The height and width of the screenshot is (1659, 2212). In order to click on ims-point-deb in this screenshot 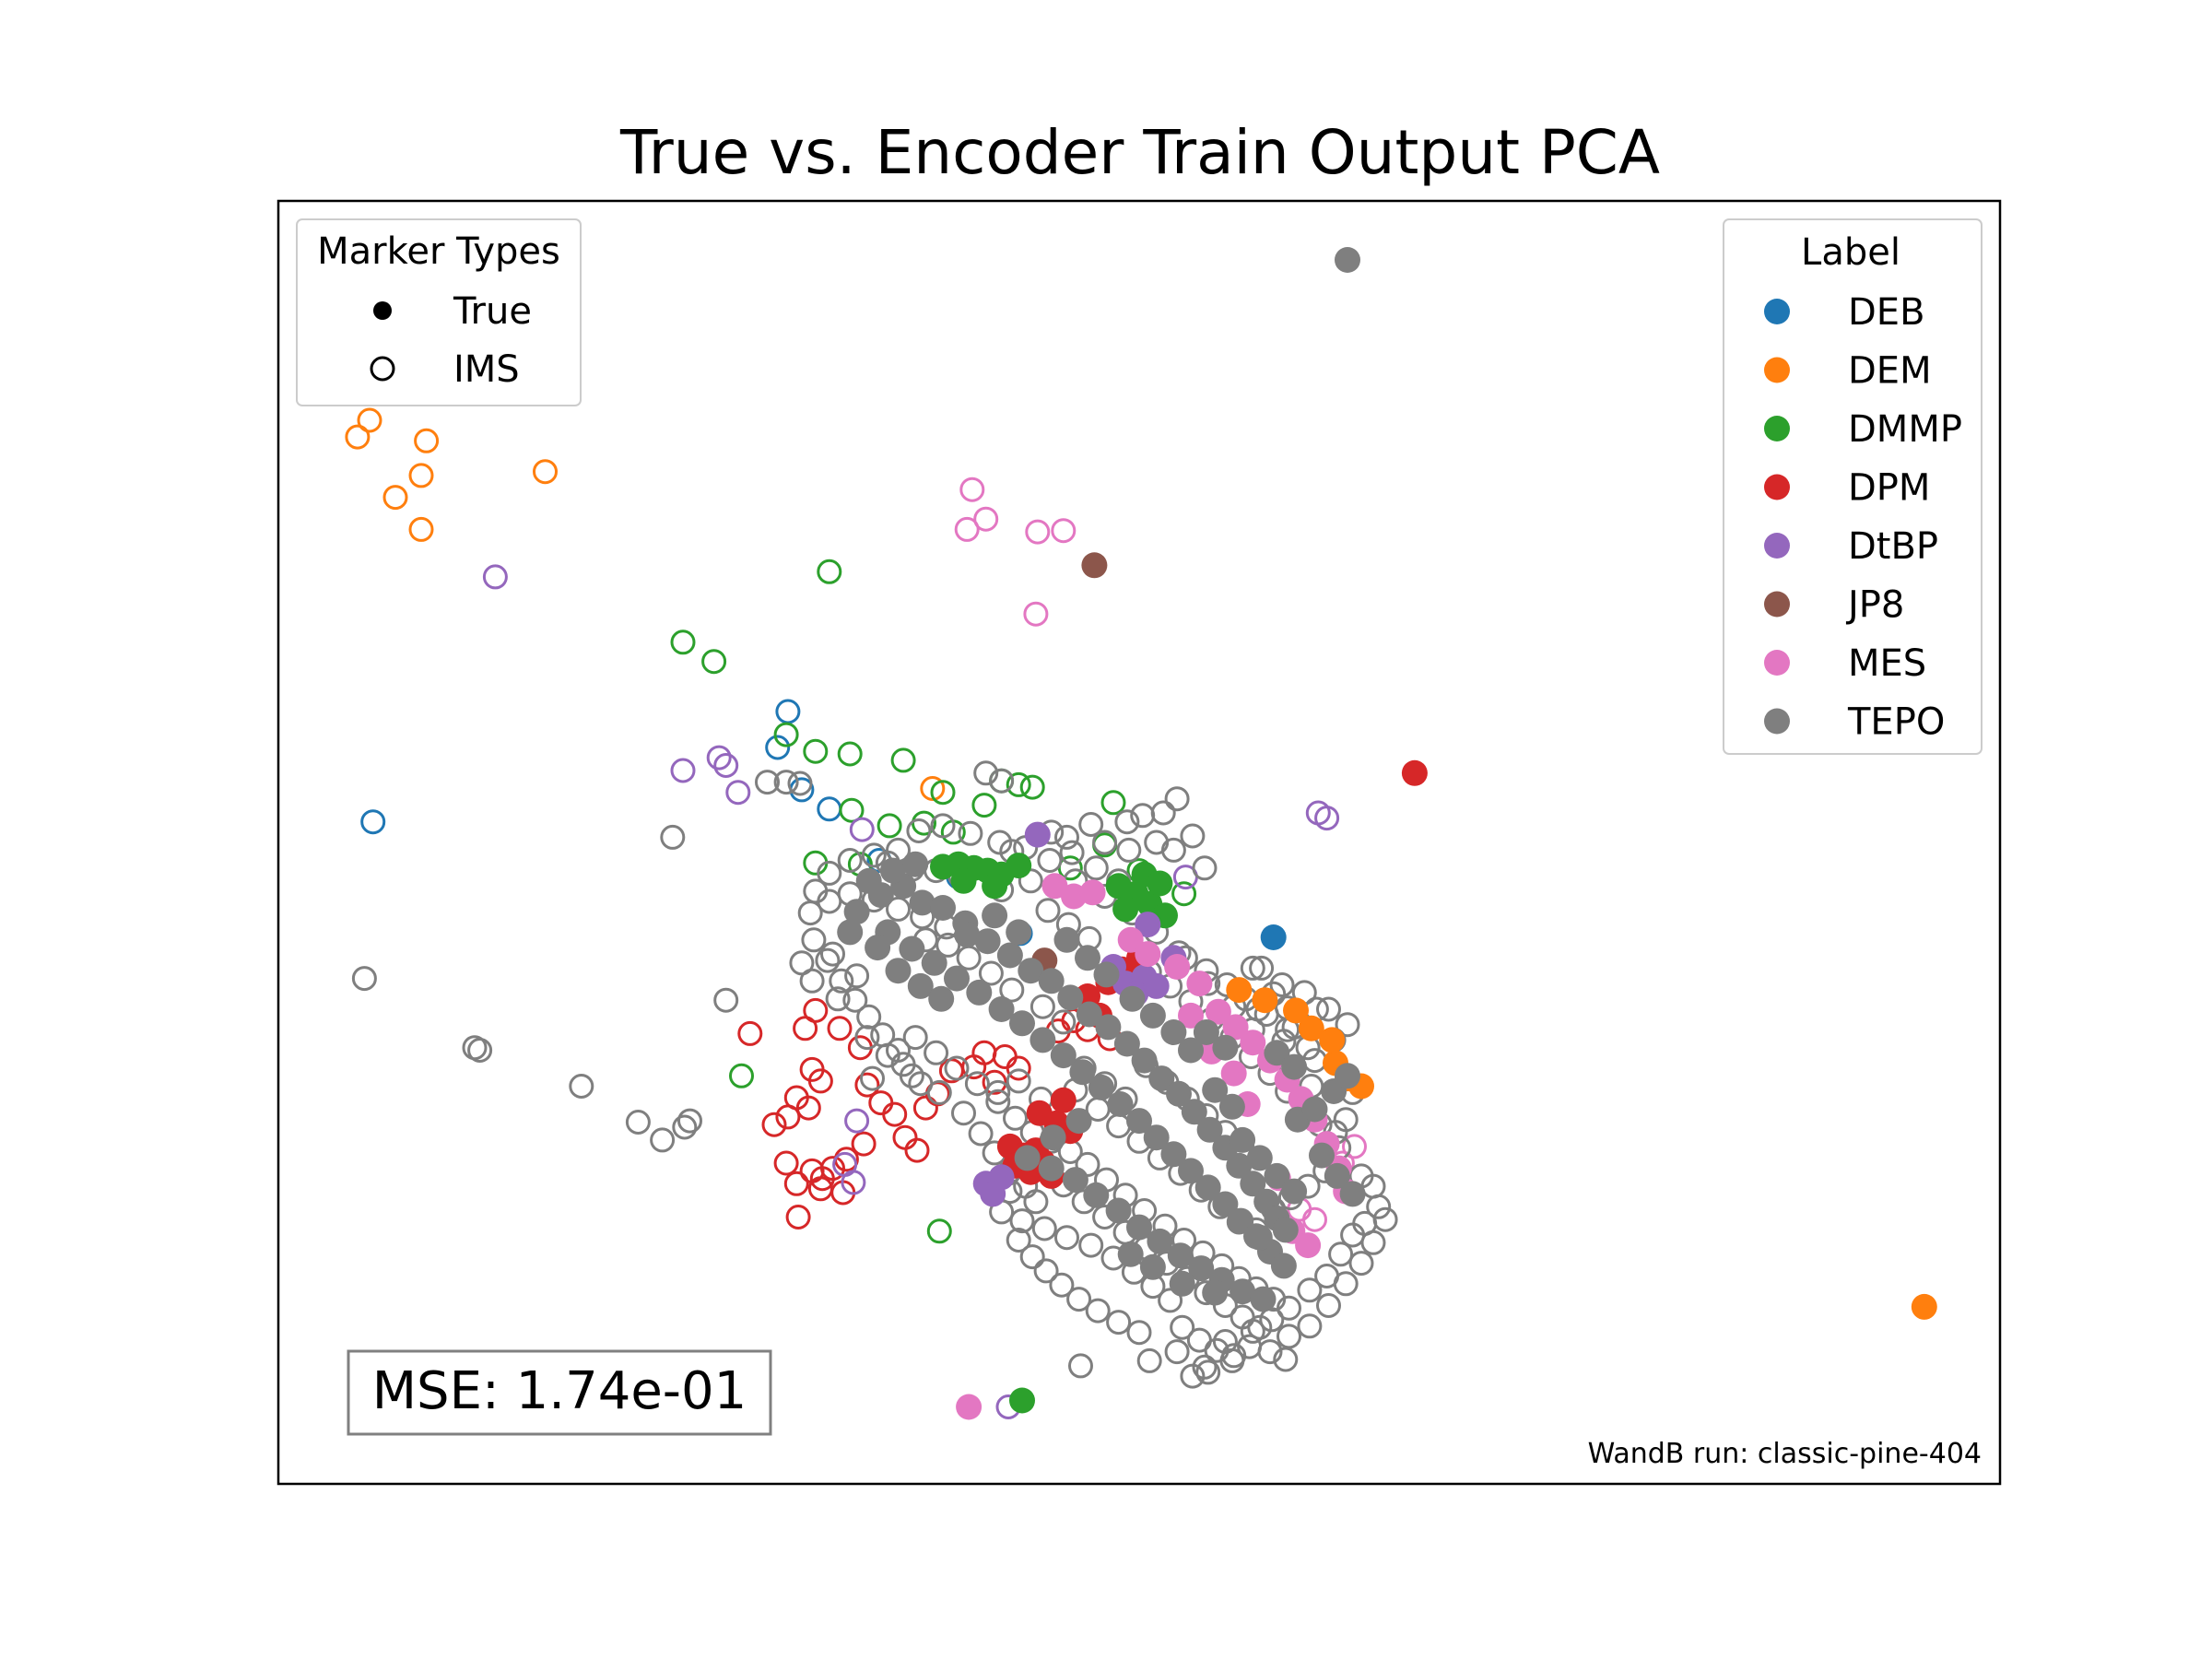, I will do `click(373, 822)`.